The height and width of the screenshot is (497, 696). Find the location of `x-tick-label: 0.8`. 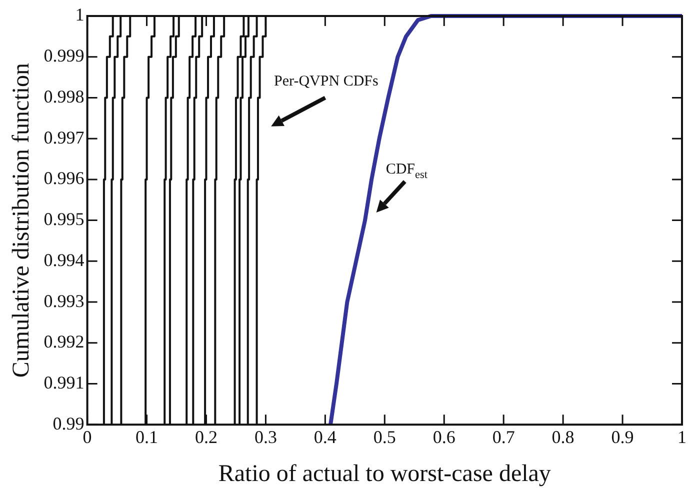

x-tick-label: 0.8 is located at coordinates (563, 437).